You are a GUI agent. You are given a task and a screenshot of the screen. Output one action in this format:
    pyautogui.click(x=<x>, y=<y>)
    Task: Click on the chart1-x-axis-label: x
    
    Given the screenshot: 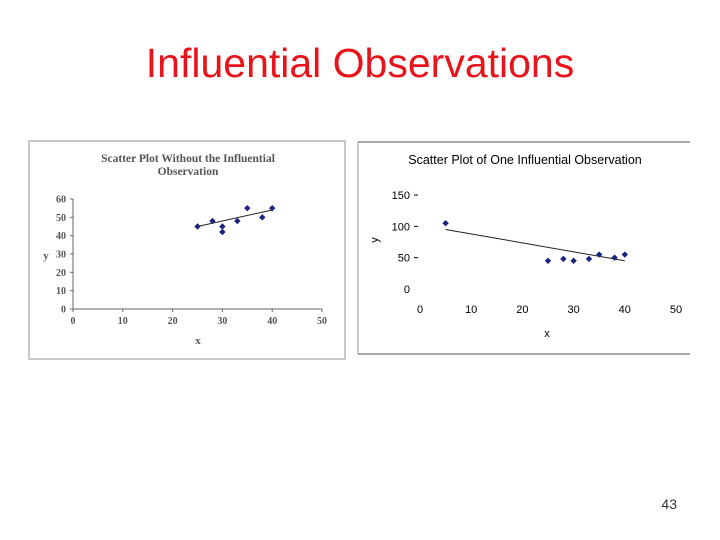 What is the action you would take?
    pyautogui.click(x=198, y=341)
    